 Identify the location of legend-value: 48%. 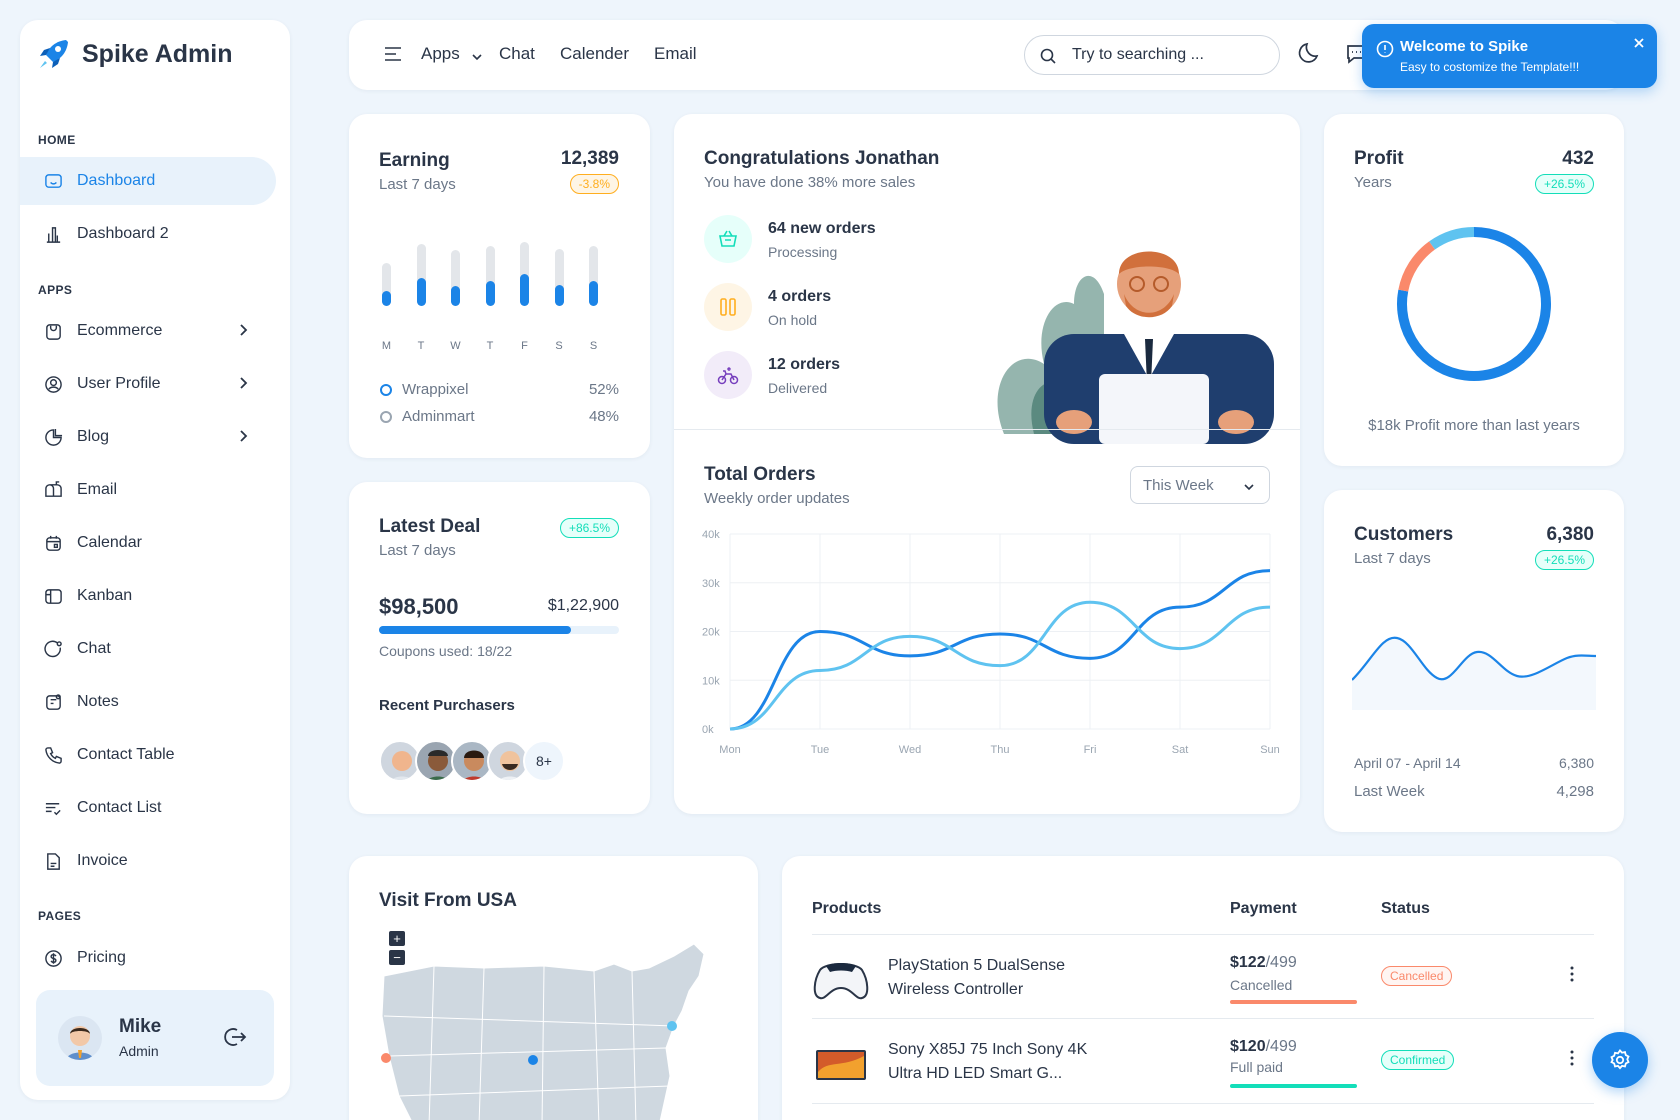
(603, 416).